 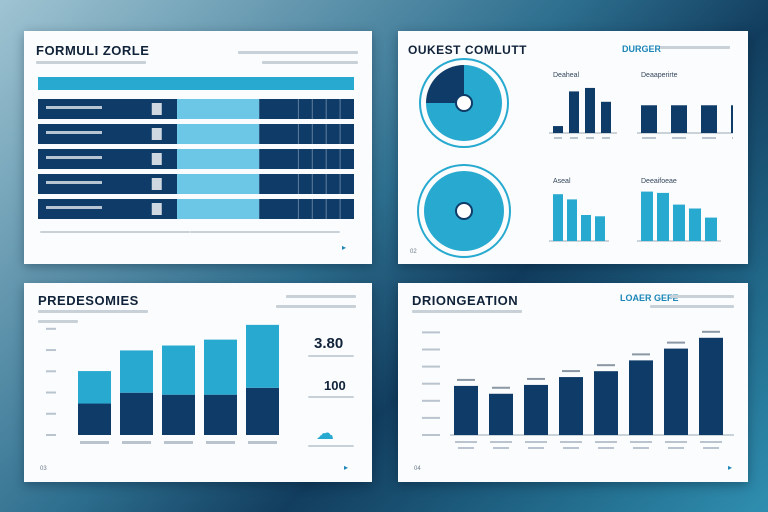 I want to click on cloud-icon: ☁, so click(x=325, y=433).